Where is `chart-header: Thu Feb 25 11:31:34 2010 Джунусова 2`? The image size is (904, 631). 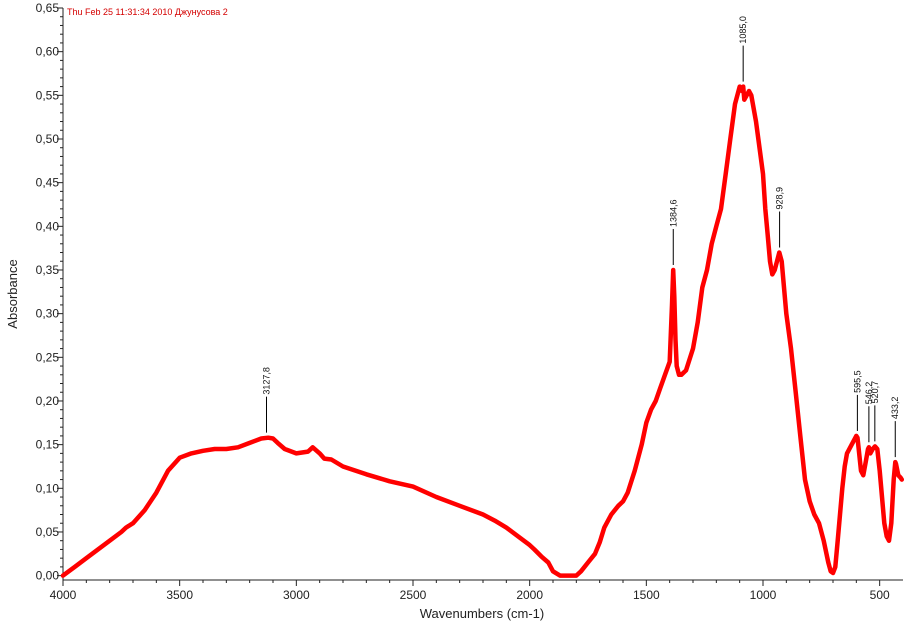
chart-header: Thu Feb 25 11:31:34 2010 Джунусова 2 is located at coordinates (147, 12).